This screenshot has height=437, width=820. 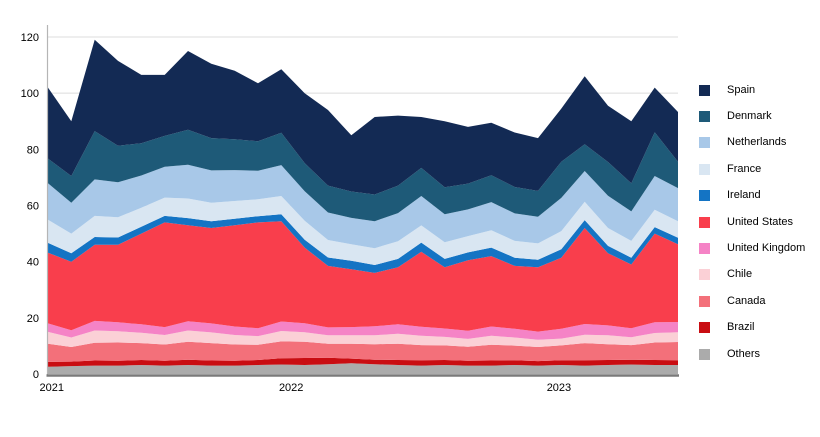 I want to click on legend-label: Canada, so click(x=746, y=300).